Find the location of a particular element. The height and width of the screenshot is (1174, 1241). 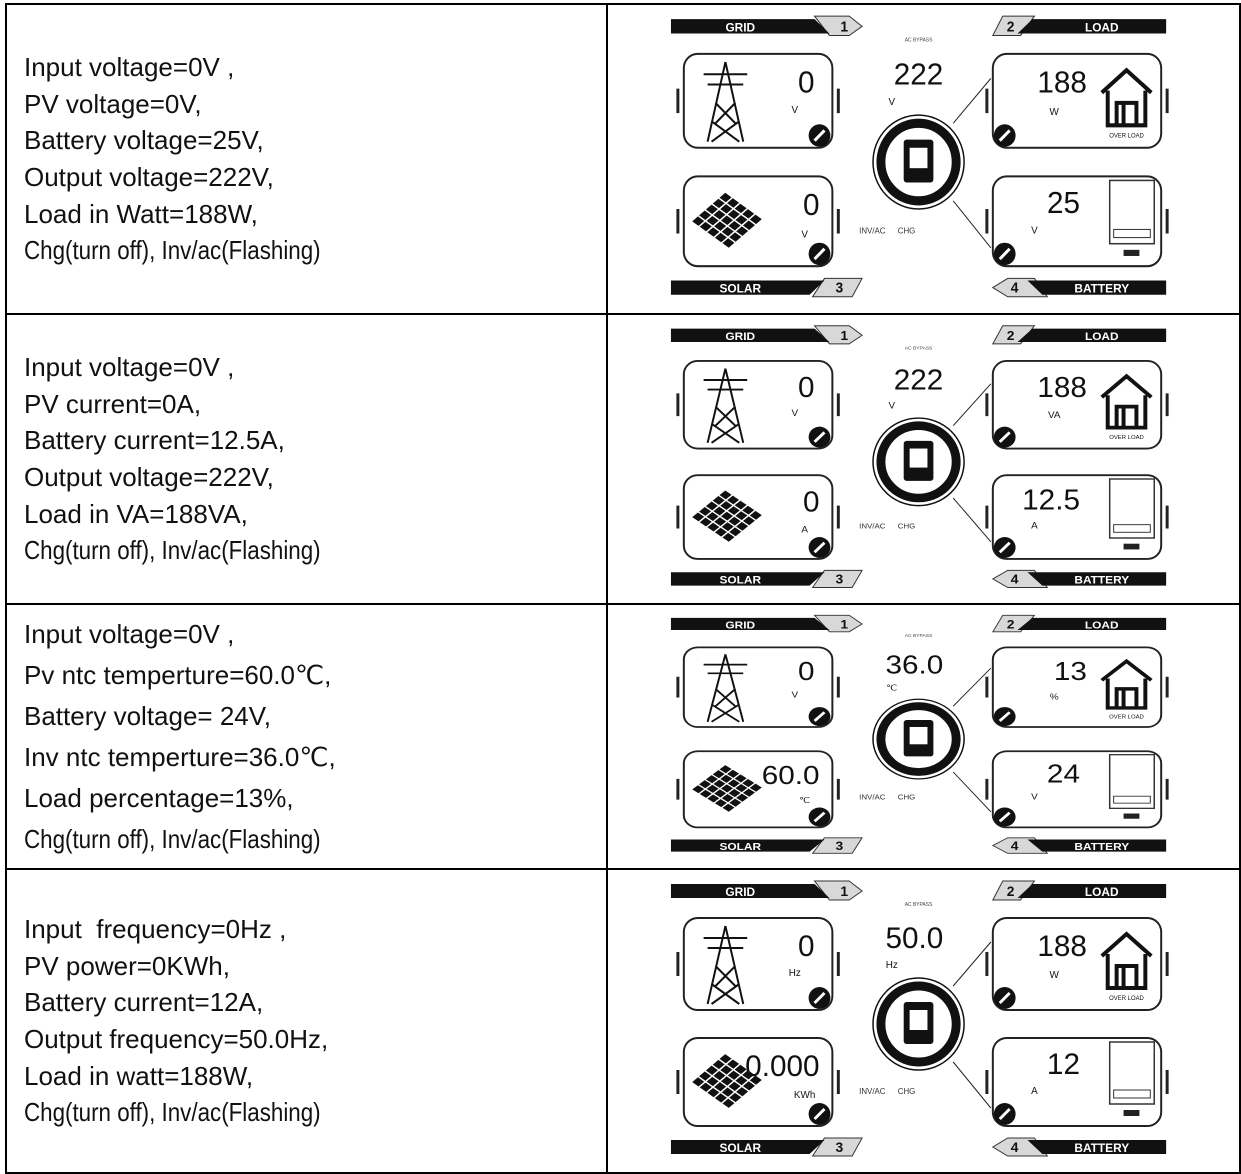

inverter-ring is located at coordinates (918, 1024).